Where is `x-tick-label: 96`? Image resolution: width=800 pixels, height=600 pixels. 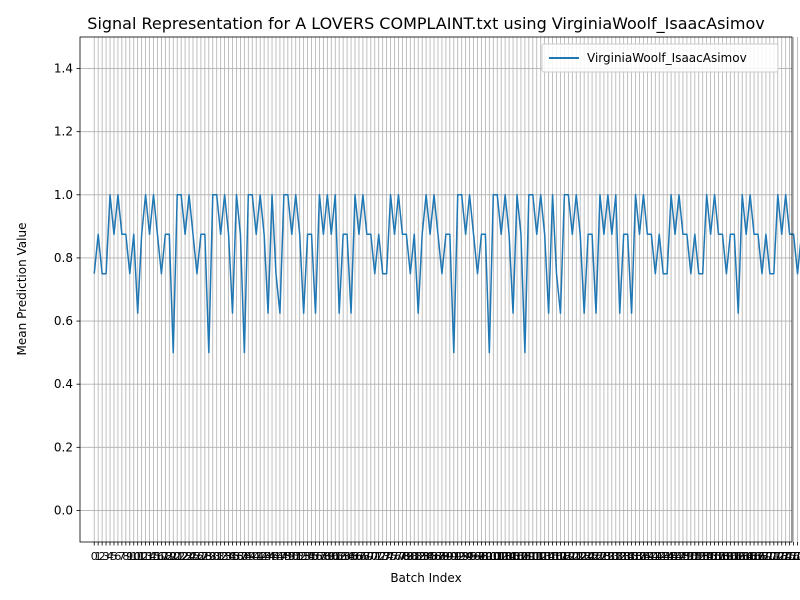
x-tick-label: 96 is located at coordinates (474, 556).